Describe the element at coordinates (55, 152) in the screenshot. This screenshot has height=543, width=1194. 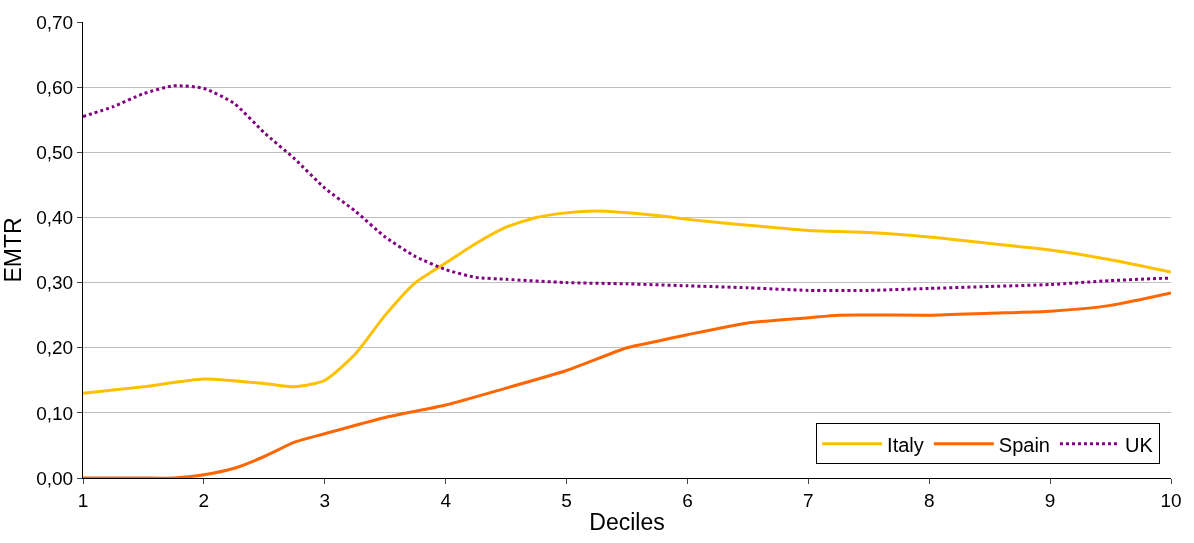
I see `y-tick-label: 0,50` at that location.